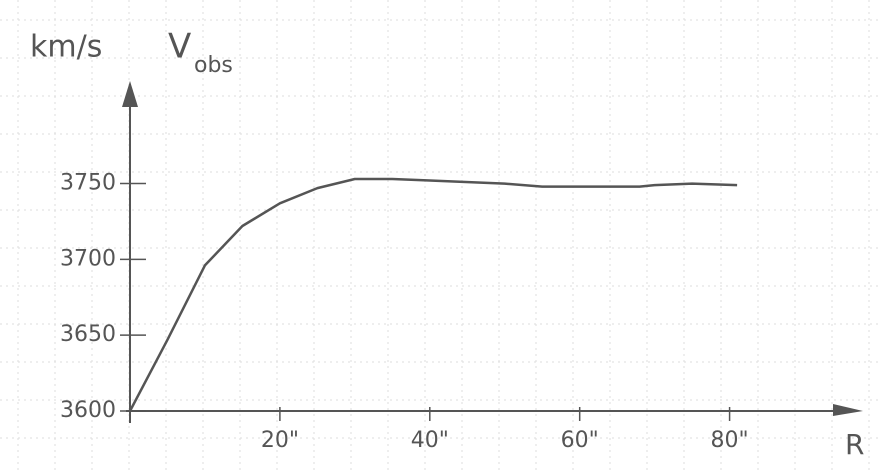 Image resolution: width=879 pixels, height=471 pixels. Describe the element at coordinates (88, 410) in the screenshot. I see `y-tick-label: 3600` at that location.